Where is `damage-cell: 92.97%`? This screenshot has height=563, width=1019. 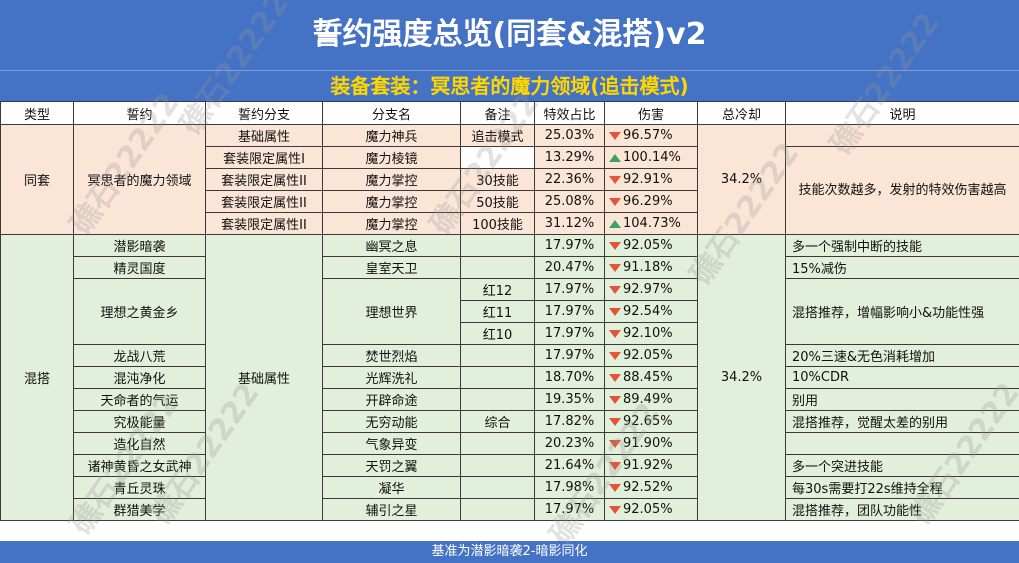
damage-cell: 92.97% is located at coordinates (651, 289).